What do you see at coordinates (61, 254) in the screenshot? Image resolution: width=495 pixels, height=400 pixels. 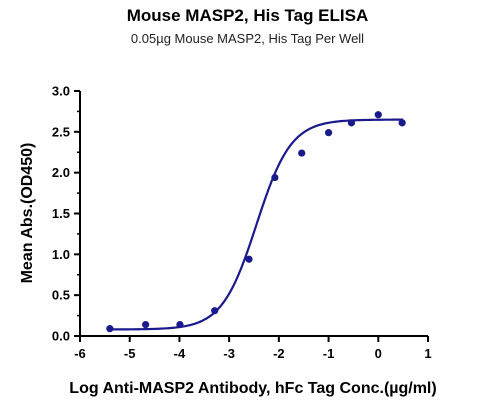 I see `y-tick-label: 1.0` at bounding box center [61, 254].